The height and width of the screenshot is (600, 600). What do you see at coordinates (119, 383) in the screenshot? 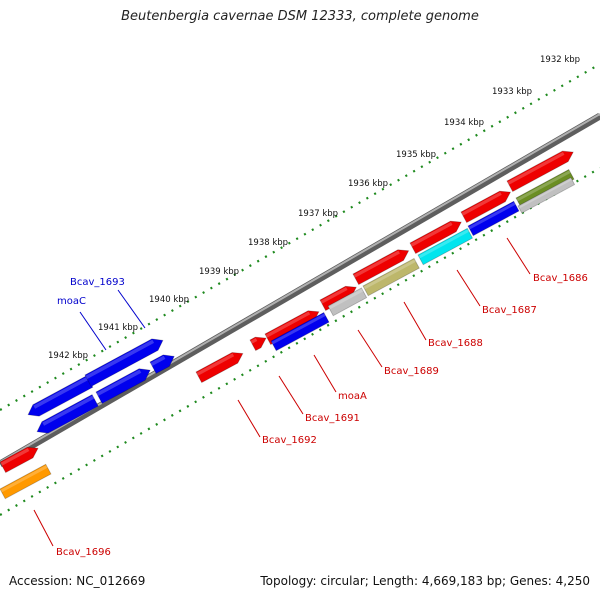
I see `gene-moac-shine` at bounding box center [119, 383].